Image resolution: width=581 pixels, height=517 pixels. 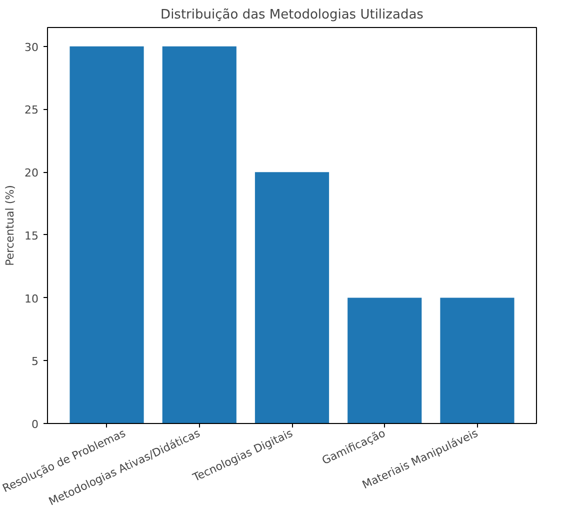 I want to click on y-tick-label: 30, so click(x=31, y=47).